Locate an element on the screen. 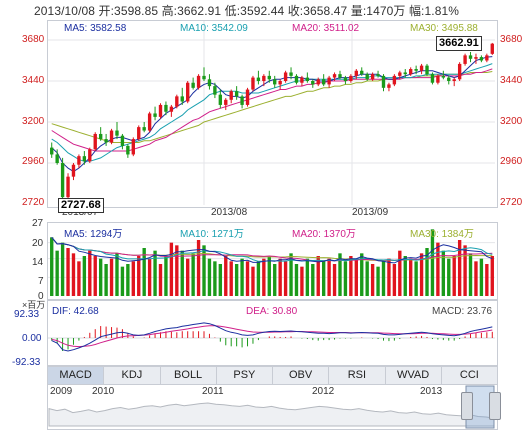 The width and height of the screenshot is (527, 431). volume-ma20-line is located at coordinates (272, 249).